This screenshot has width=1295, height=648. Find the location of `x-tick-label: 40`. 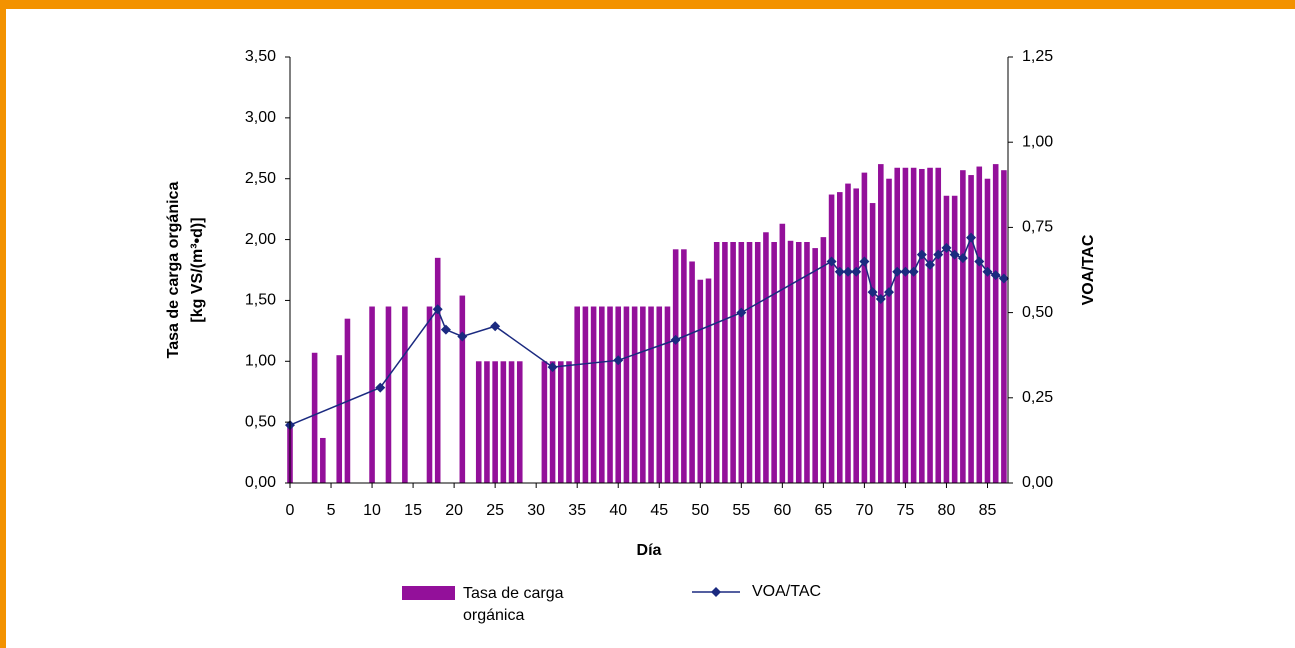

x-tick-label: 40 is located at coordinates (618, 510).